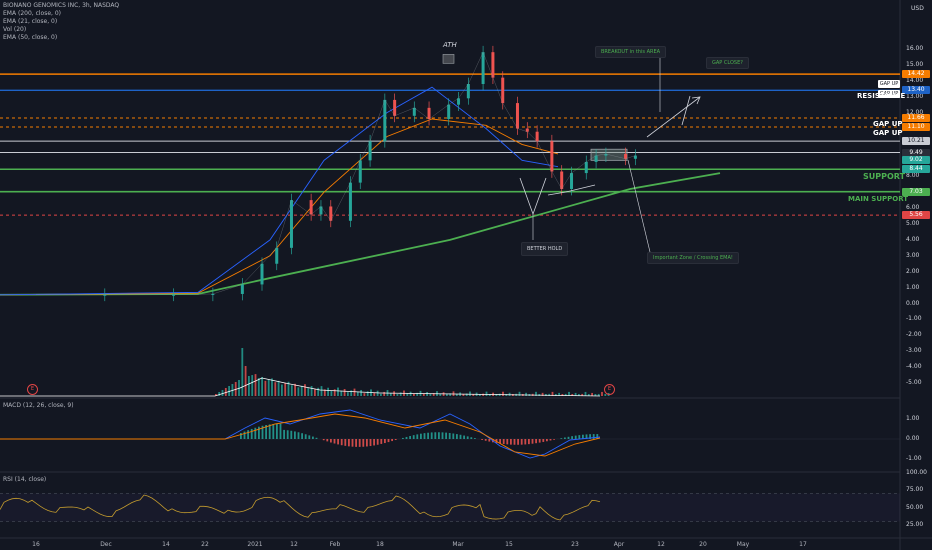  Describe the element at coordinates (913, 255) in the screenshot. I see `price-tick-label: 3.00` at that location.